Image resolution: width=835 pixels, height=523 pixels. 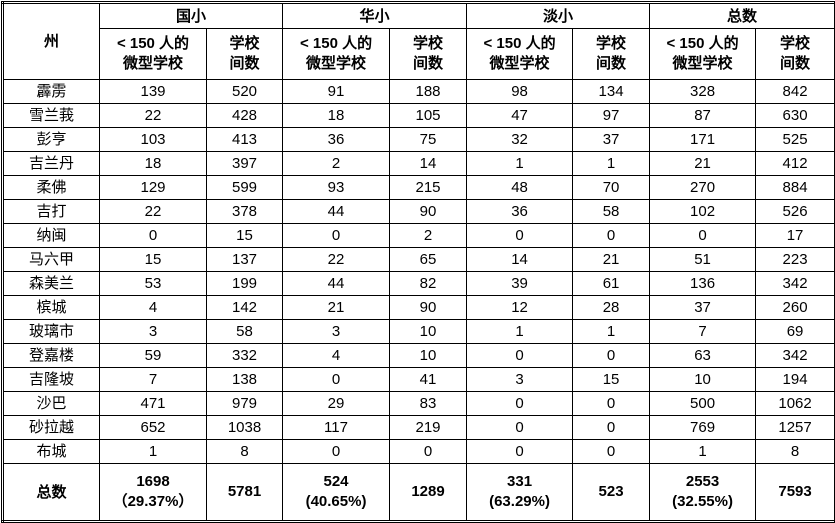 I want to click on total-percentage: (63.29%), so click(x=519, y=502).